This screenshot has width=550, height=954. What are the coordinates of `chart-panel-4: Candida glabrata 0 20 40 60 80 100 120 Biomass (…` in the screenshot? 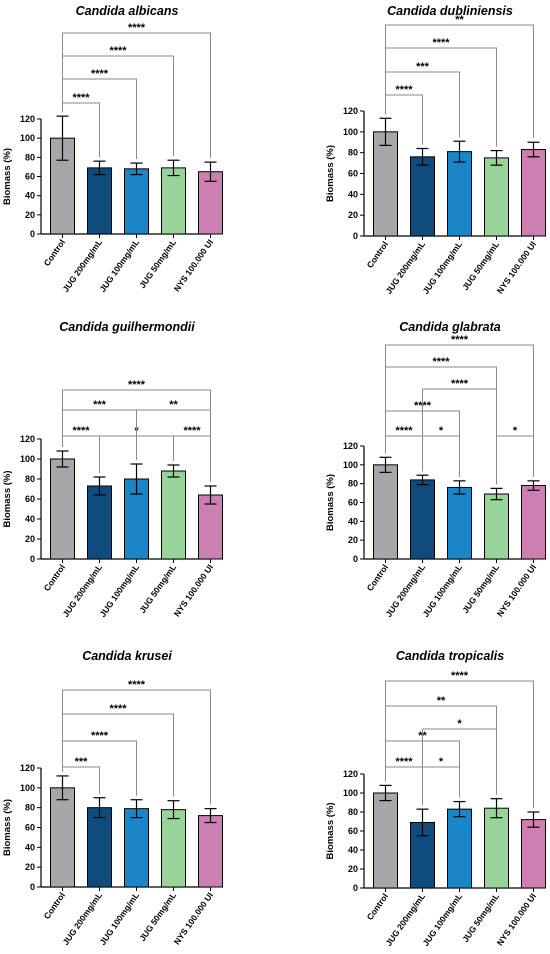 It's located at (435, 469).